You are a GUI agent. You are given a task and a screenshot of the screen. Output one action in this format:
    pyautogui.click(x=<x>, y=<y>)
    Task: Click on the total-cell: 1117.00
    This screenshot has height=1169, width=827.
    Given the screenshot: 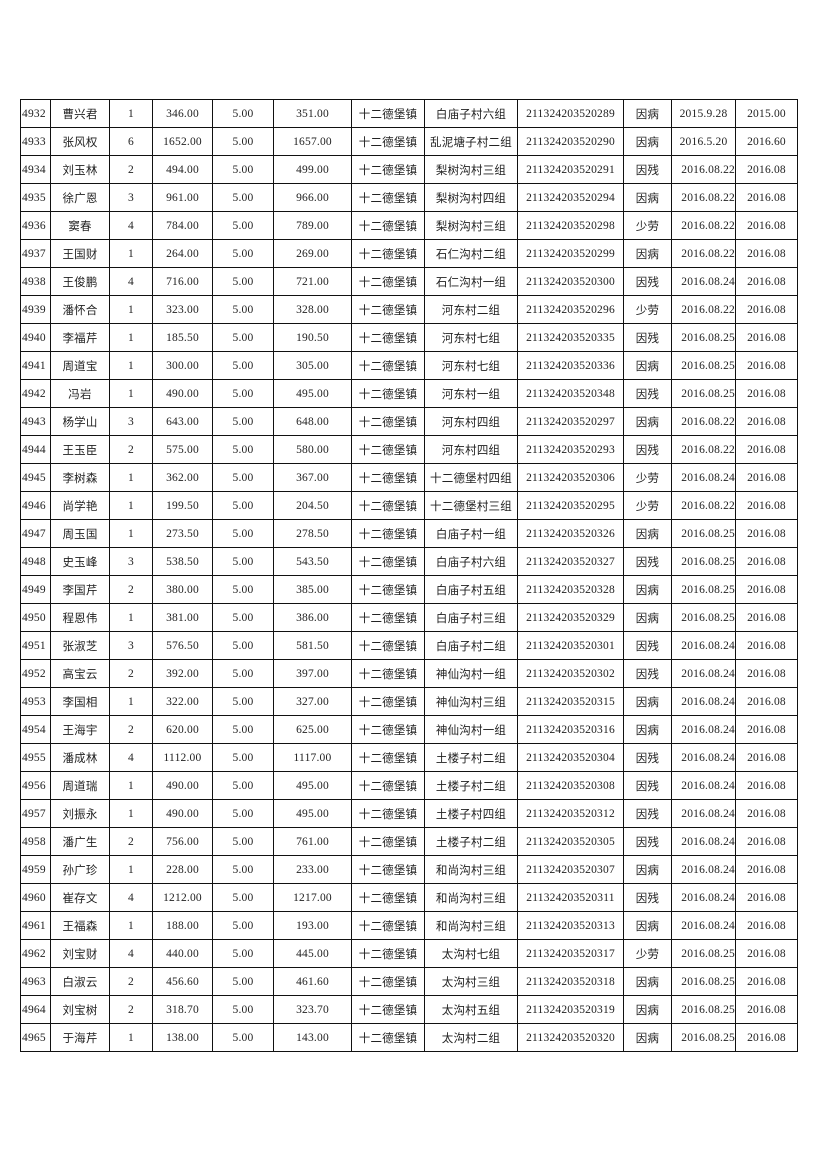 What is the action you would take?
    pyautogui.click(x=312, y=757)
    